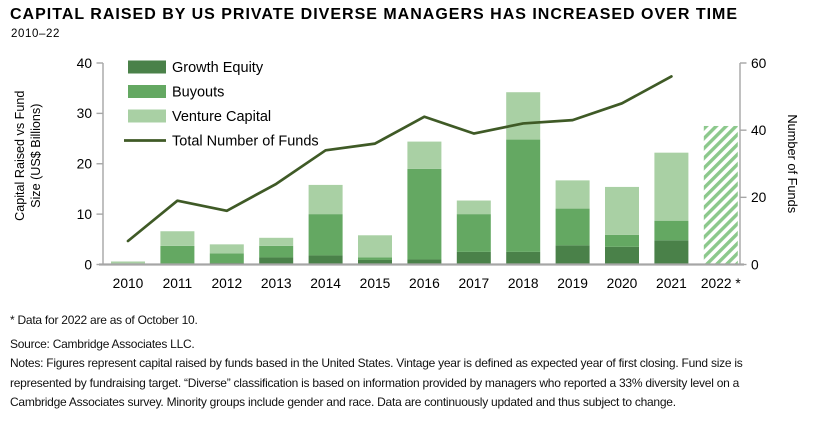 The width and height of the screenshot is (823, 447). Describe the element at coordinates (85, 113) in the screenshot. I see `left-axis-tick-label: 30` at that location.